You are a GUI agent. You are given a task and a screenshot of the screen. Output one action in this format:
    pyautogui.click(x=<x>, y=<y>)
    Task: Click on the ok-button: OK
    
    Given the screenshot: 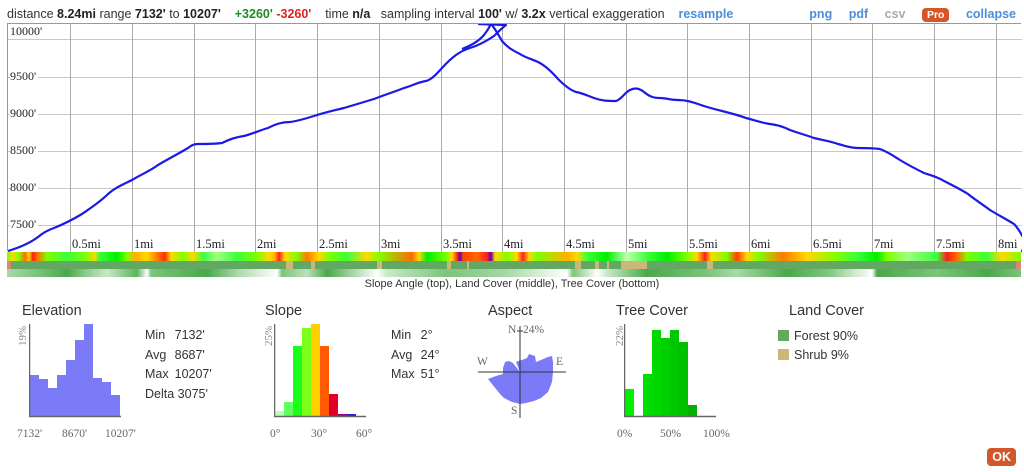 What is the action you would take?
    pyautogui.click(x=1001, y=457)
    